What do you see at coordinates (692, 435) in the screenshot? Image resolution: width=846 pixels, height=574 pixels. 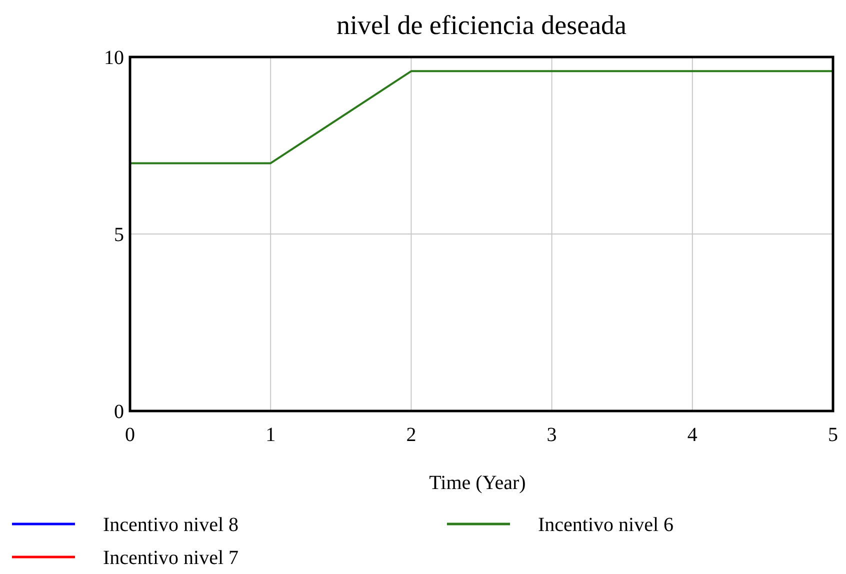 I see `x-tick-label: 4` at bounding box center [692, 435].